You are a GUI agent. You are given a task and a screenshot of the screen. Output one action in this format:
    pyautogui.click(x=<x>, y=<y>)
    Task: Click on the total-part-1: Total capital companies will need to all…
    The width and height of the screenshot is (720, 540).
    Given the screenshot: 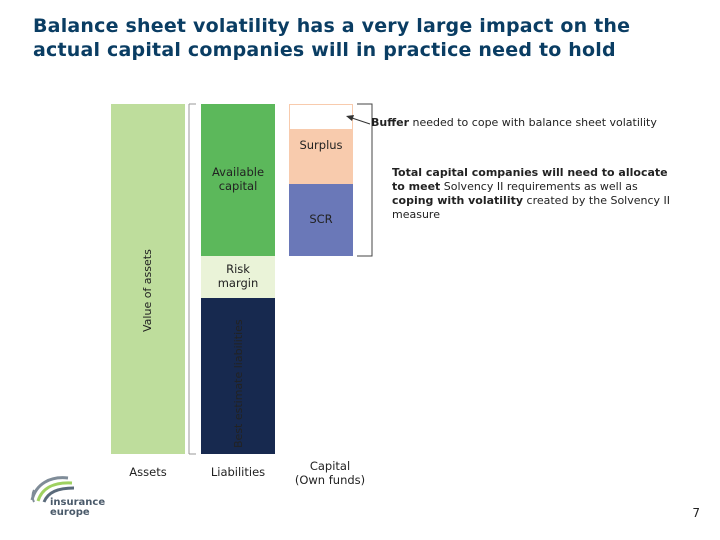 What is the action you would take?
    pyautogui.click(x=530, y=179)
    